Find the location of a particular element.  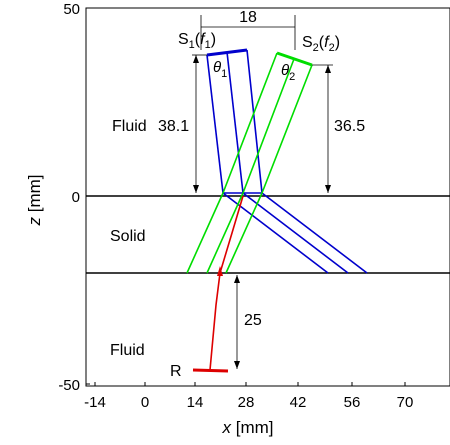

separation-dimension is located at coordinates (248, 32).